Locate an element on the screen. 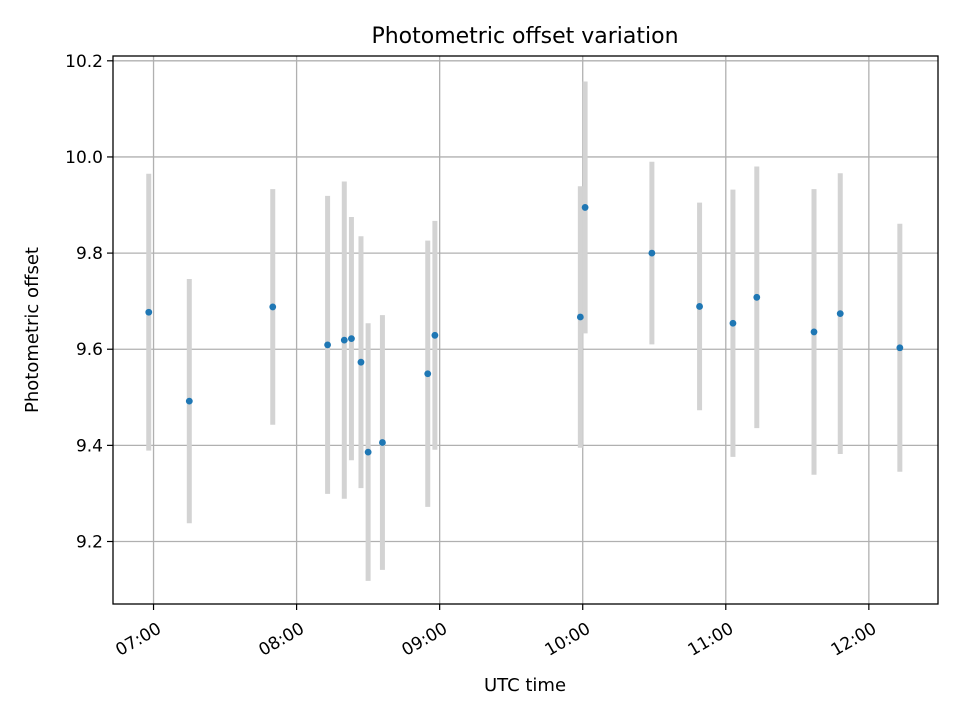 The image size is (960, 720). y-tick-label: 10.0 is located at coordinates (84, 158).